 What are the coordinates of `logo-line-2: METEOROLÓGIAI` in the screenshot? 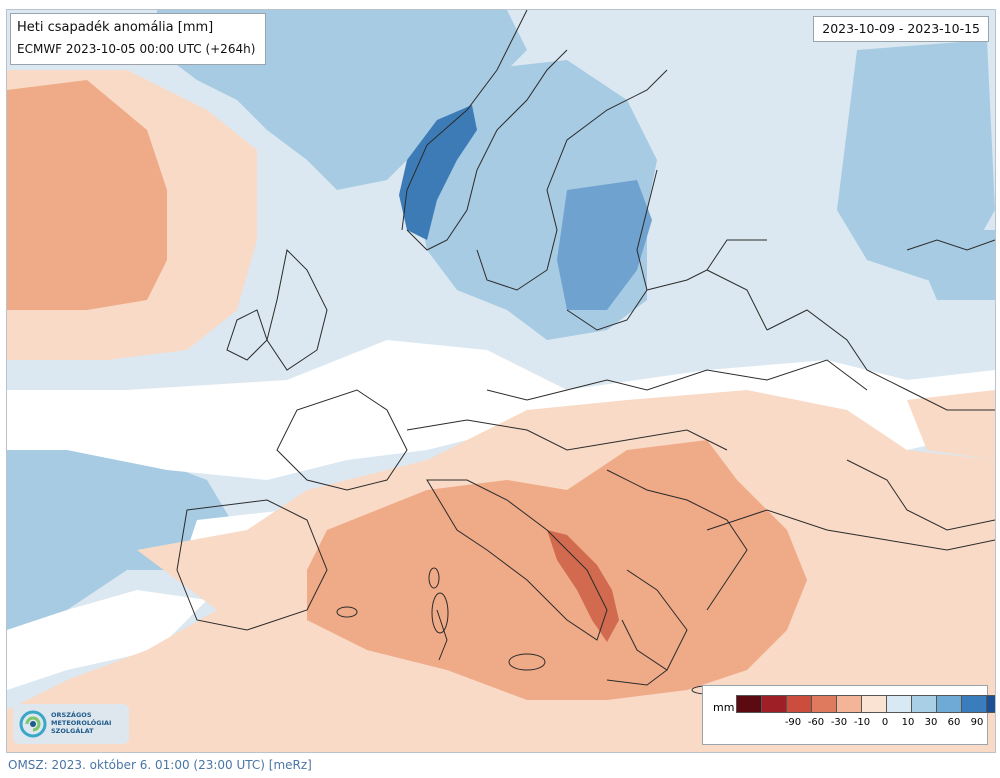 It's located at (81, 723).